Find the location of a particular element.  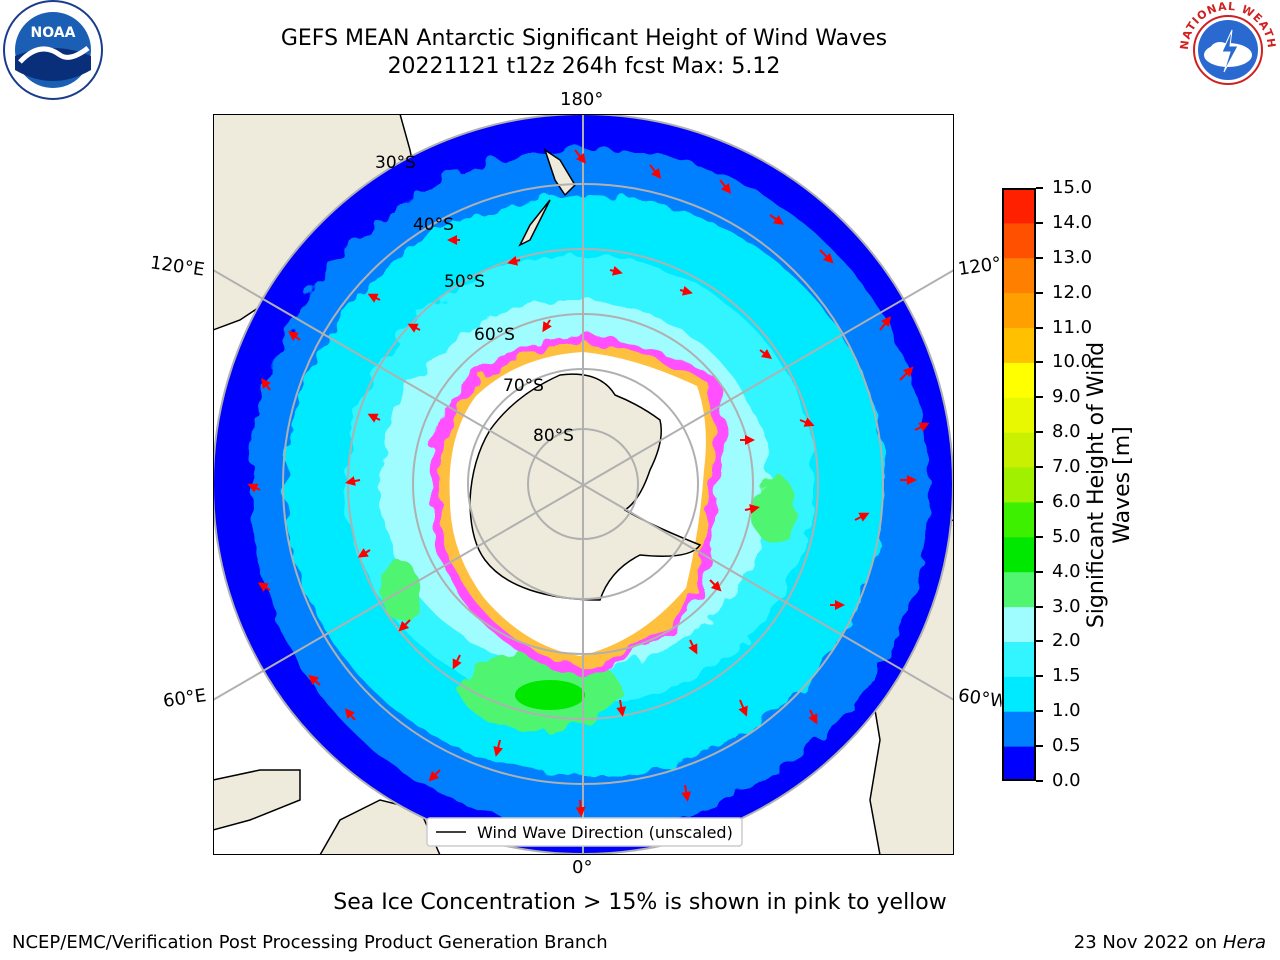

nws-logo: NATIONAL WEATHER SERVICE is located at coordinates (1226, 49).